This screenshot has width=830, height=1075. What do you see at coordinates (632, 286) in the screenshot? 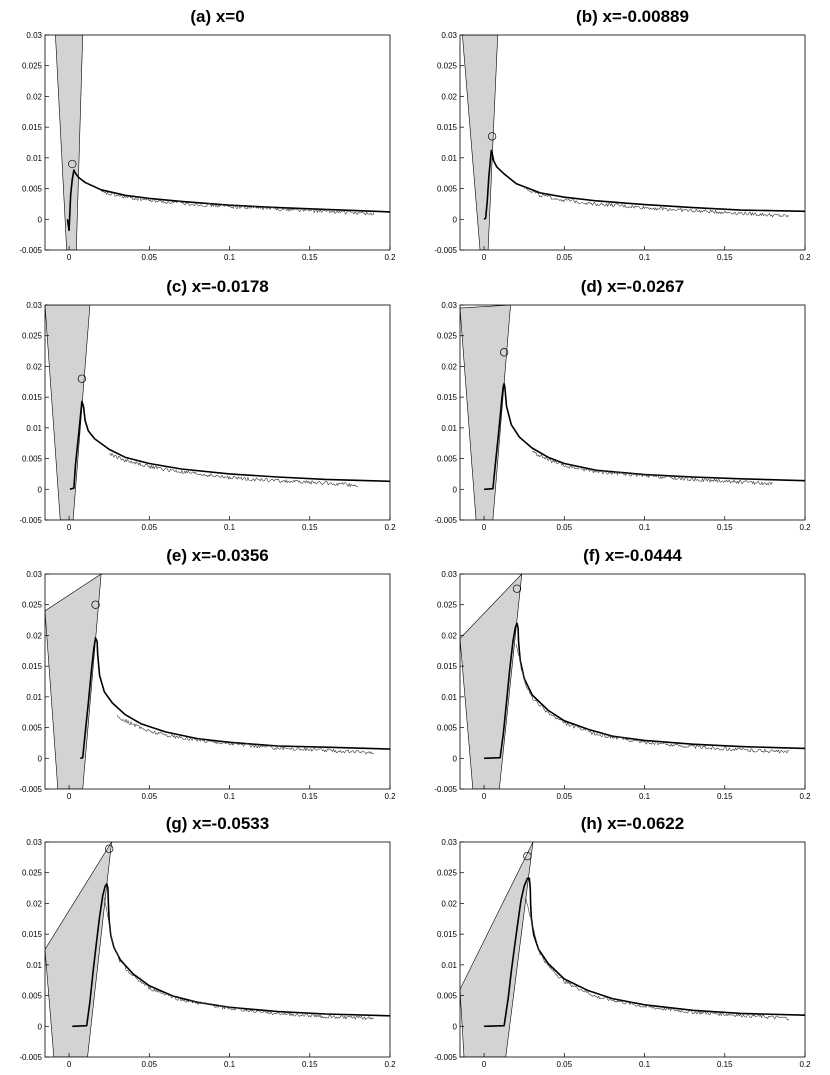
I see `panel-title: (d) x=-0.0267` at bounding box center [632, 286].